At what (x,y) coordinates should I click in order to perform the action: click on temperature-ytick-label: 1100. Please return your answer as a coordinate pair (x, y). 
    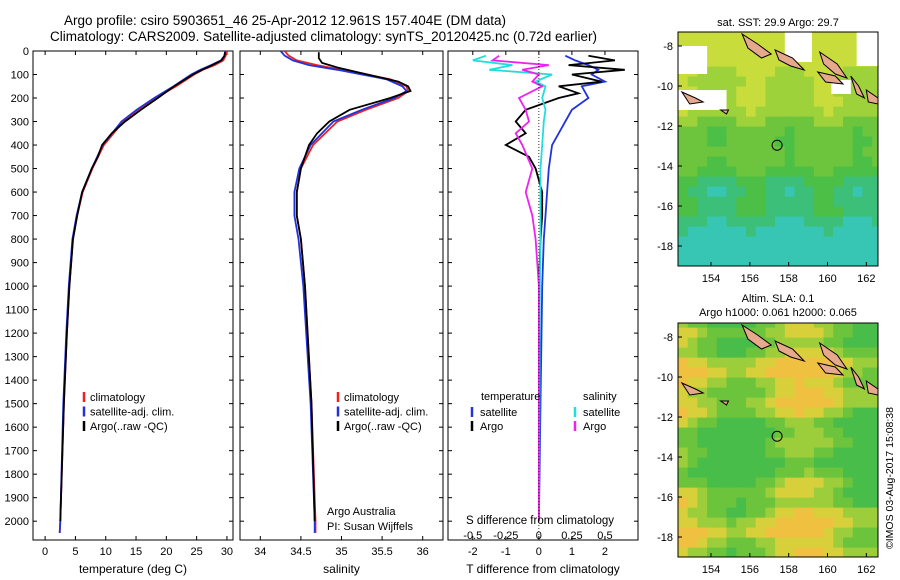
    Looking at the image, I should click on (17, 311).